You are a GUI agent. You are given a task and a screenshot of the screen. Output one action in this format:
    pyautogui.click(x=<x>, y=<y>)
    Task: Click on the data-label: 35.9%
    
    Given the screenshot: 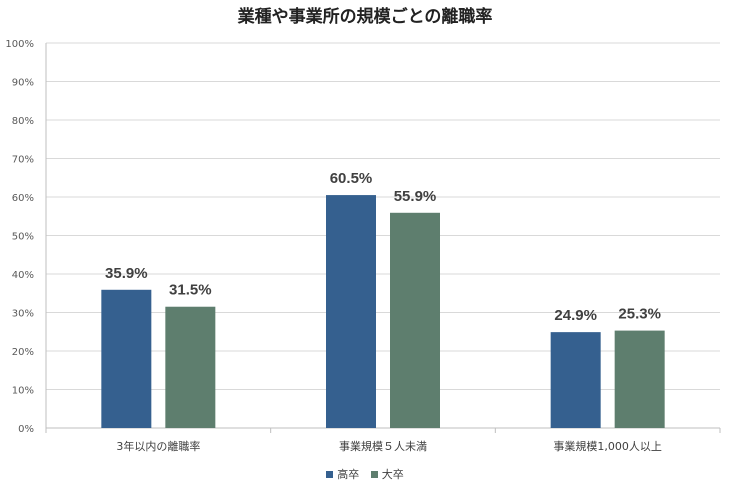 What is the action you would take?
    pyautogui.click(x=126, y=273)
    